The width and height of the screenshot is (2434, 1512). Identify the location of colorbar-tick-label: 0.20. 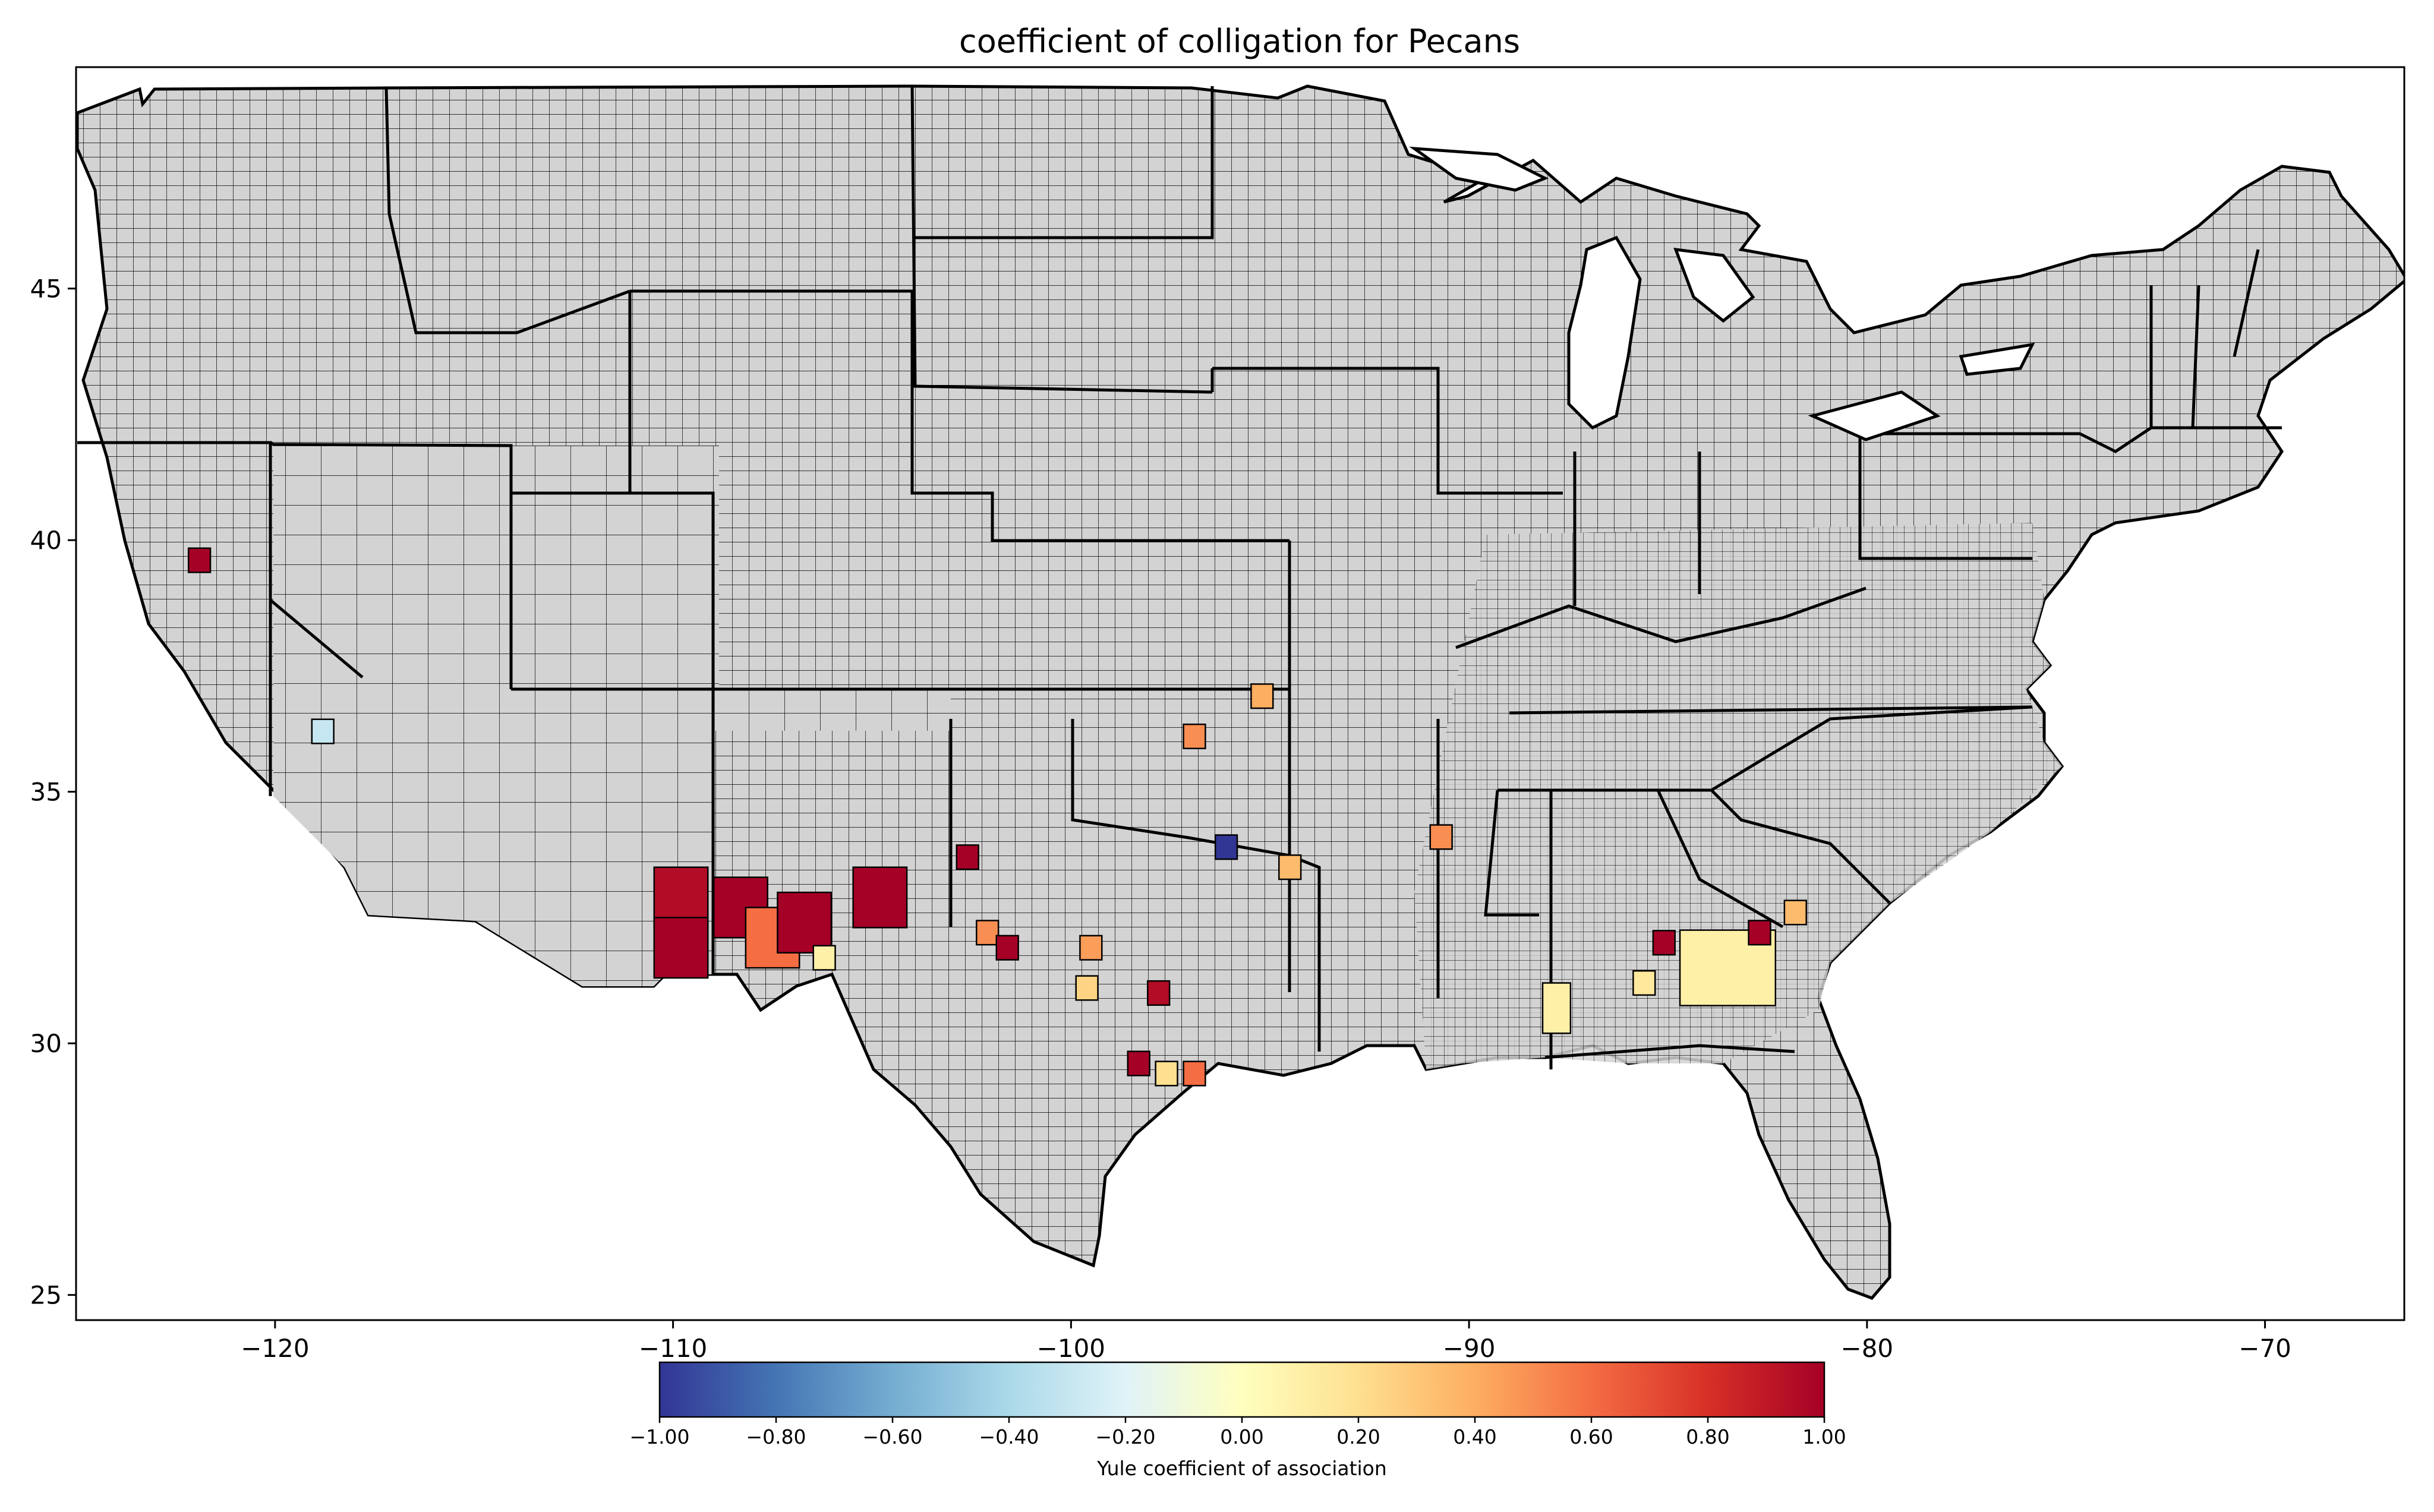
(1358, 1436).